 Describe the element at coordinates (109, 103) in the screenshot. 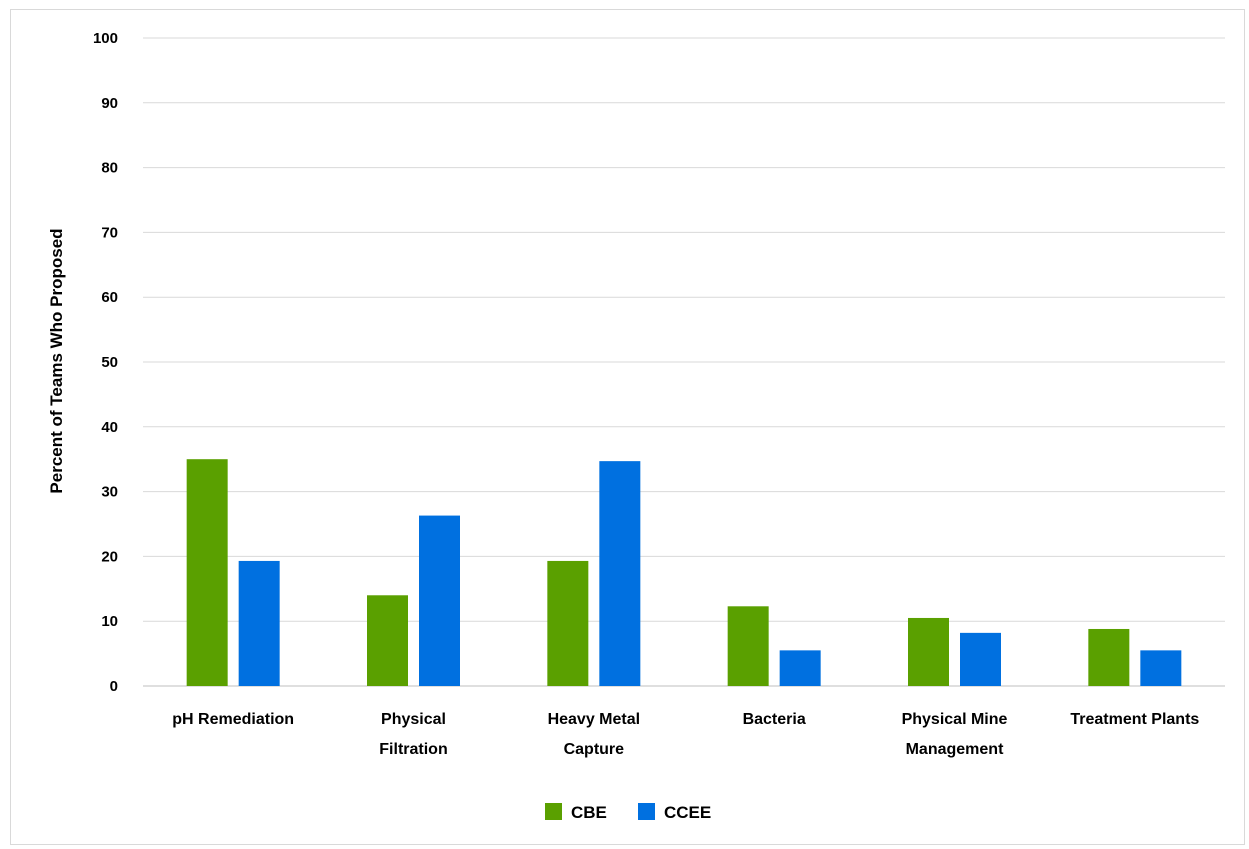

I see `y-tick-label: 90` at that location.